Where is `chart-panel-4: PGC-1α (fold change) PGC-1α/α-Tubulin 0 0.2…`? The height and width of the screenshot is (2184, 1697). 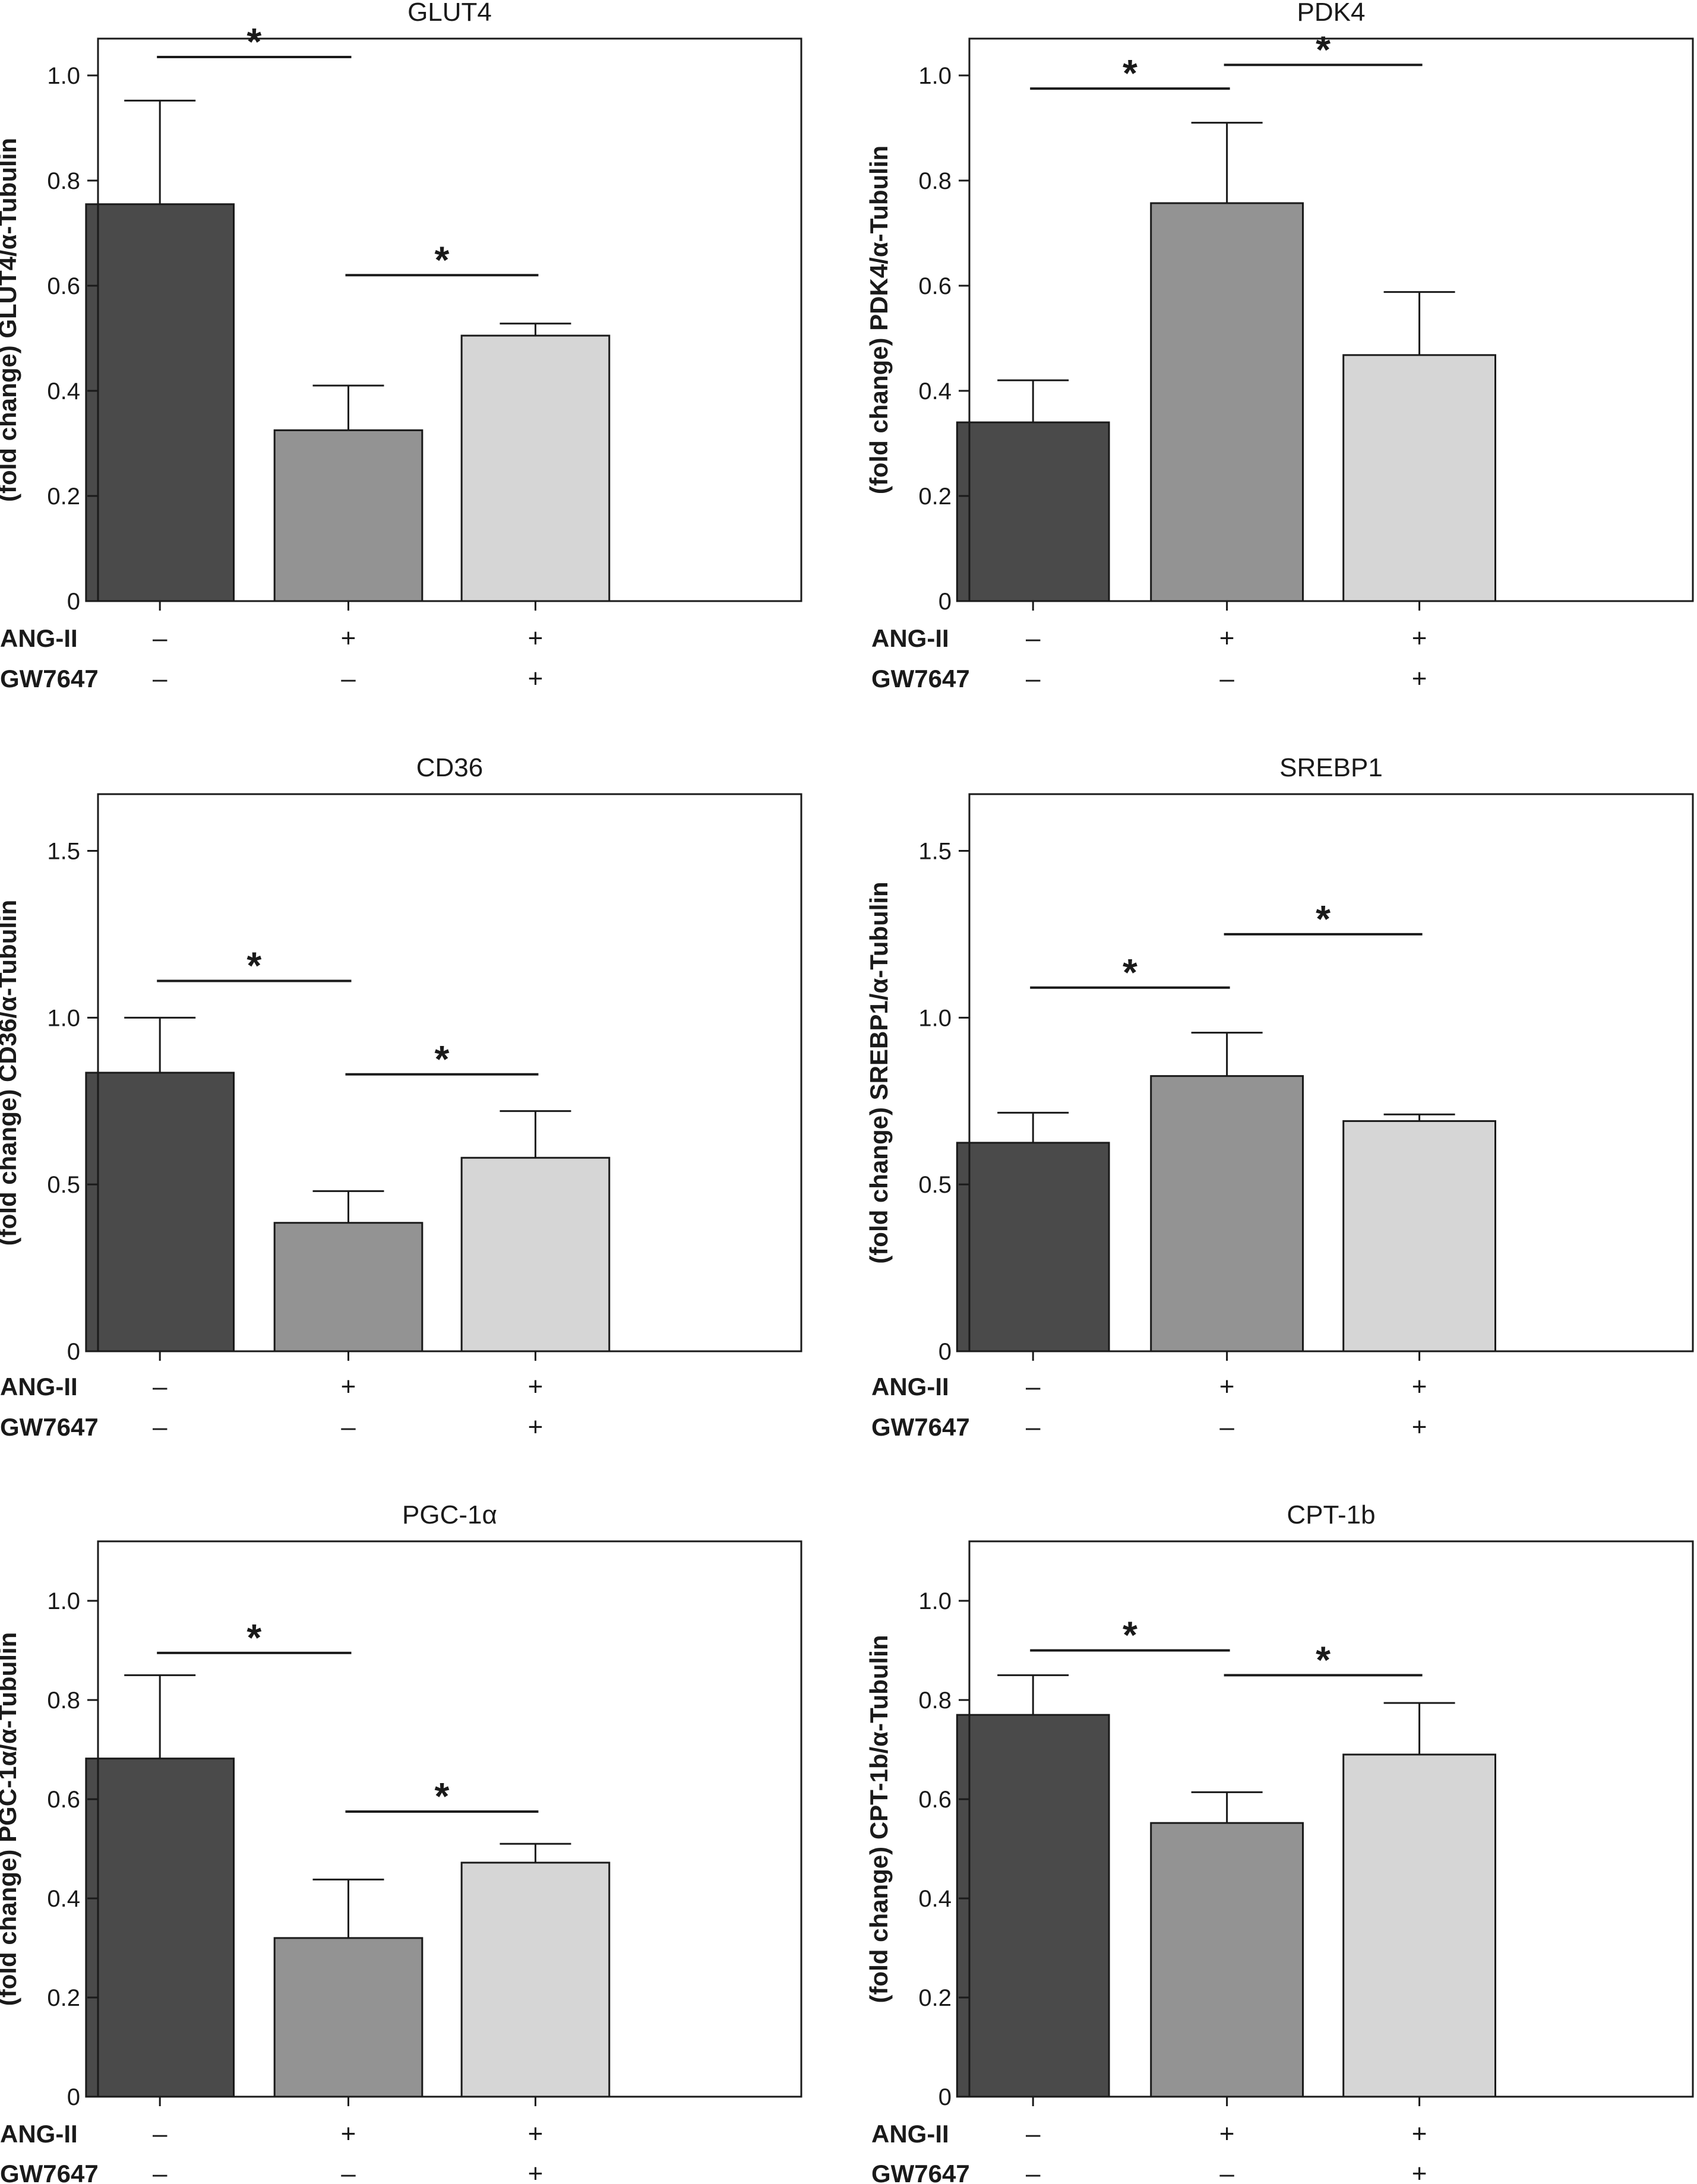
chart-panel-4: PGC-1α (fold change) PGC-1α/α-Tubulin 0 0.2… is located at coordinates (401, 1842).